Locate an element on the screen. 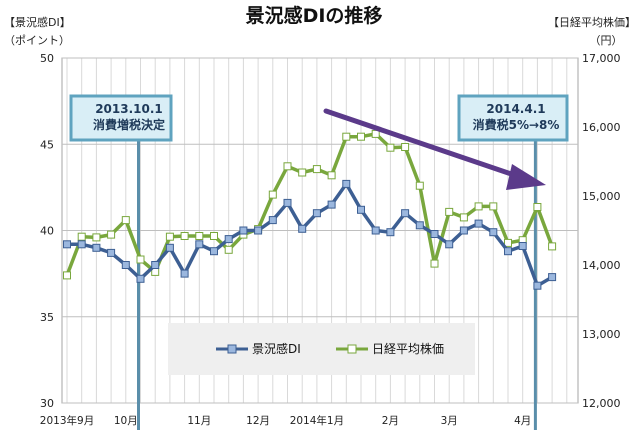 Image resolution: width=640 pixels, height=430 pixels. right-tick-label: 15,000 is located at coordinates (601, 196).